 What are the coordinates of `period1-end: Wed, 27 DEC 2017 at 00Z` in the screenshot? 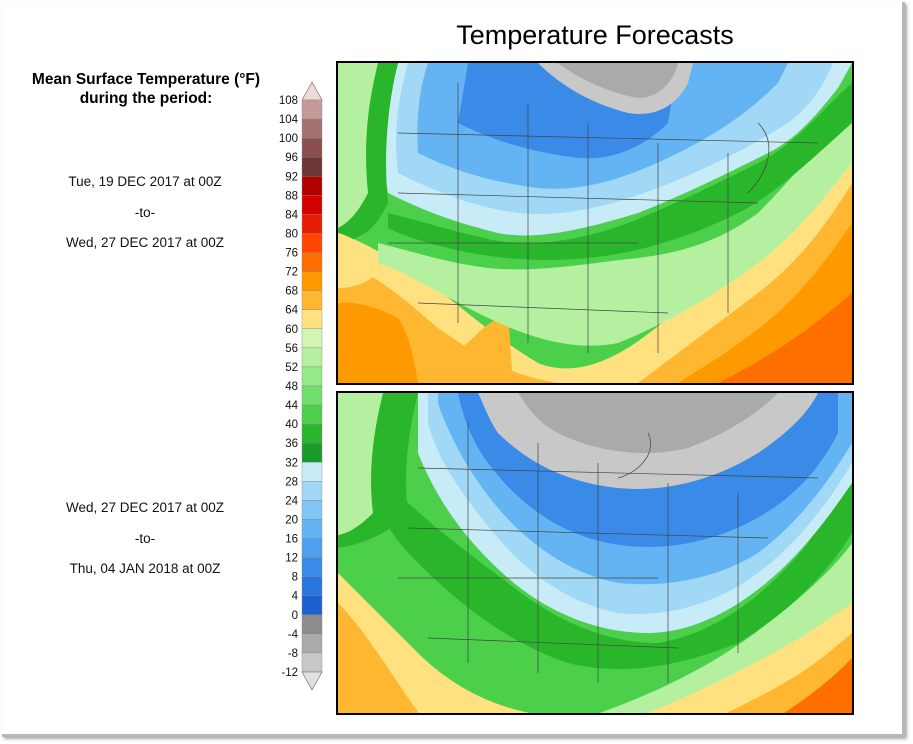 It's located at (145, 242).